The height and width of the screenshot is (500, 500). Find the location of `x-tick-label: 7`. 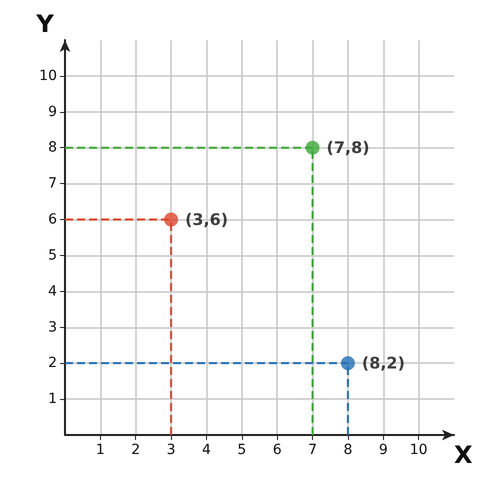

x-tick-label: 7 is located at coordinates (313, 450).